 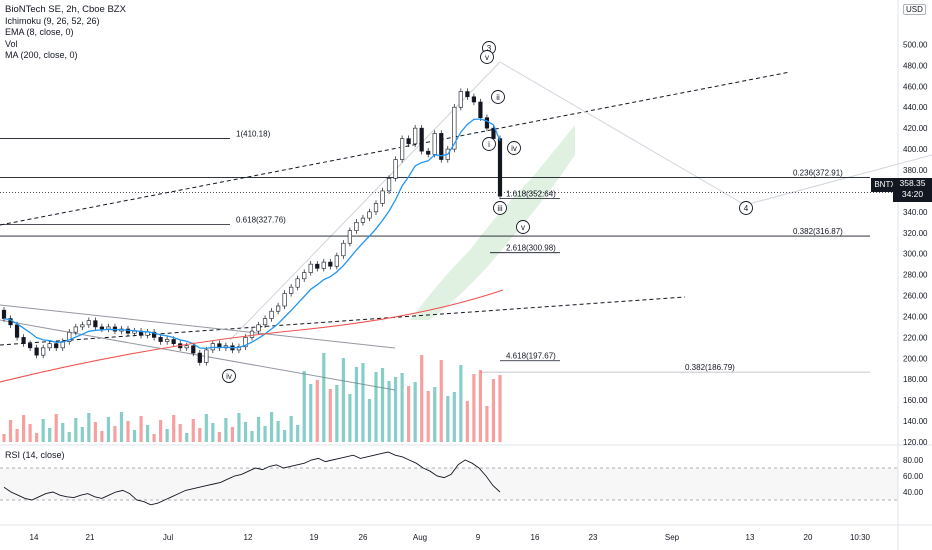 What do you see at coordinates (41, 55) in the screenshot?
I see `legend-ma: MA (200, close, 0)` at bounding box center [41, 55].